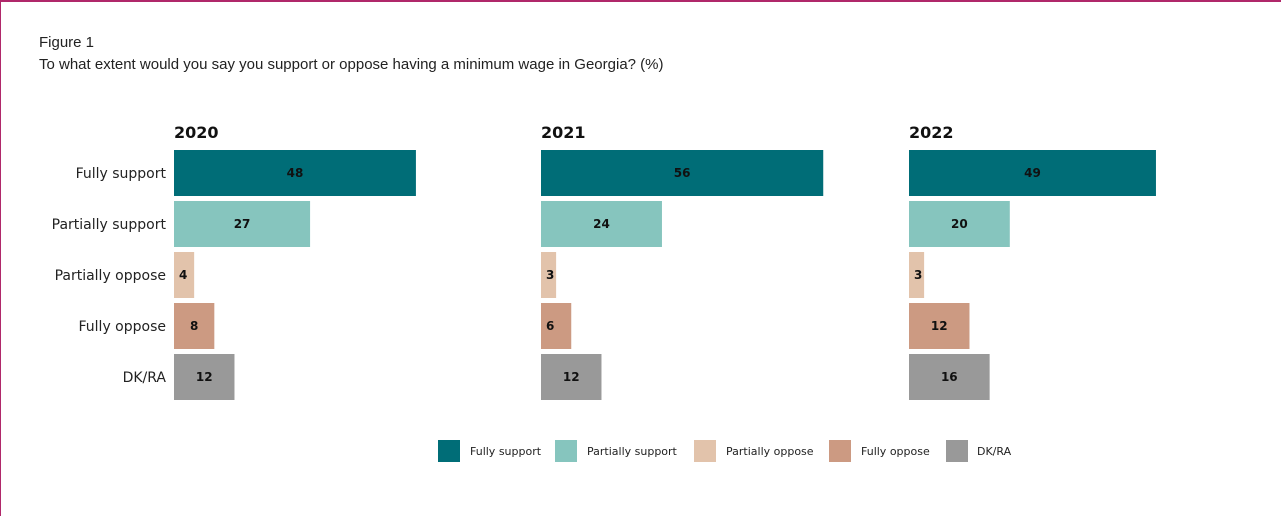 The height and width of the screenshot is (516, 1281). I want to click on value-label-2020-partially-oppose: 4, so click(183, 275).